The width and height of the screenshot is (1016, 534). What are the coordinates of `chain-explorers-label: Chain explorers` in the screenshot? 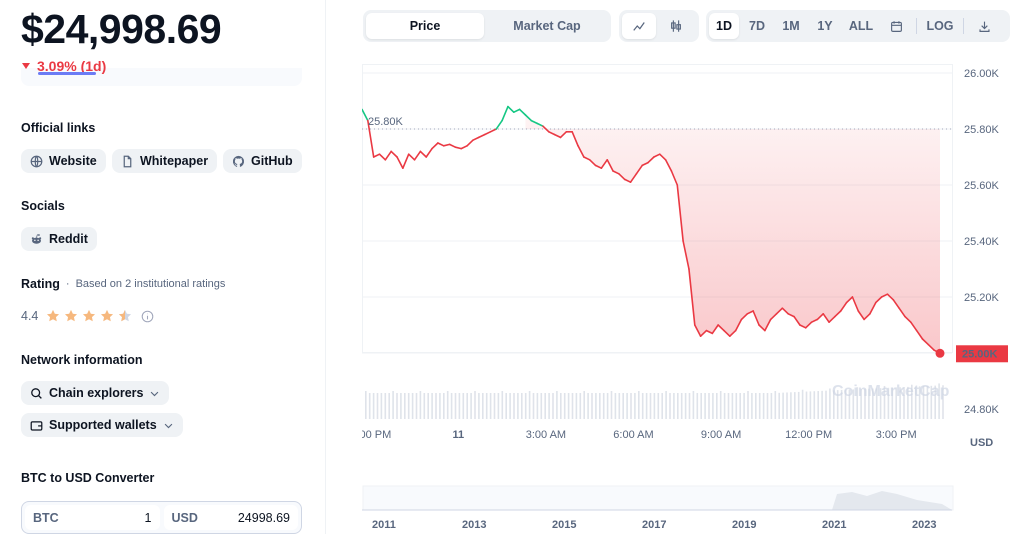 It's located at (96, 393).